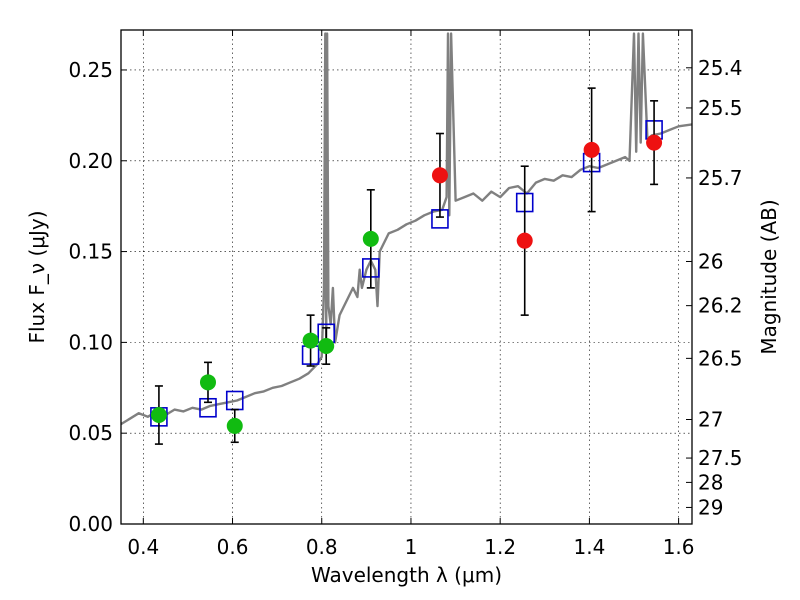  What do you see at coordinates (710, 507) in the screenshot?
I see `mag-tick-label: 29` at bounding box center [710, 507].